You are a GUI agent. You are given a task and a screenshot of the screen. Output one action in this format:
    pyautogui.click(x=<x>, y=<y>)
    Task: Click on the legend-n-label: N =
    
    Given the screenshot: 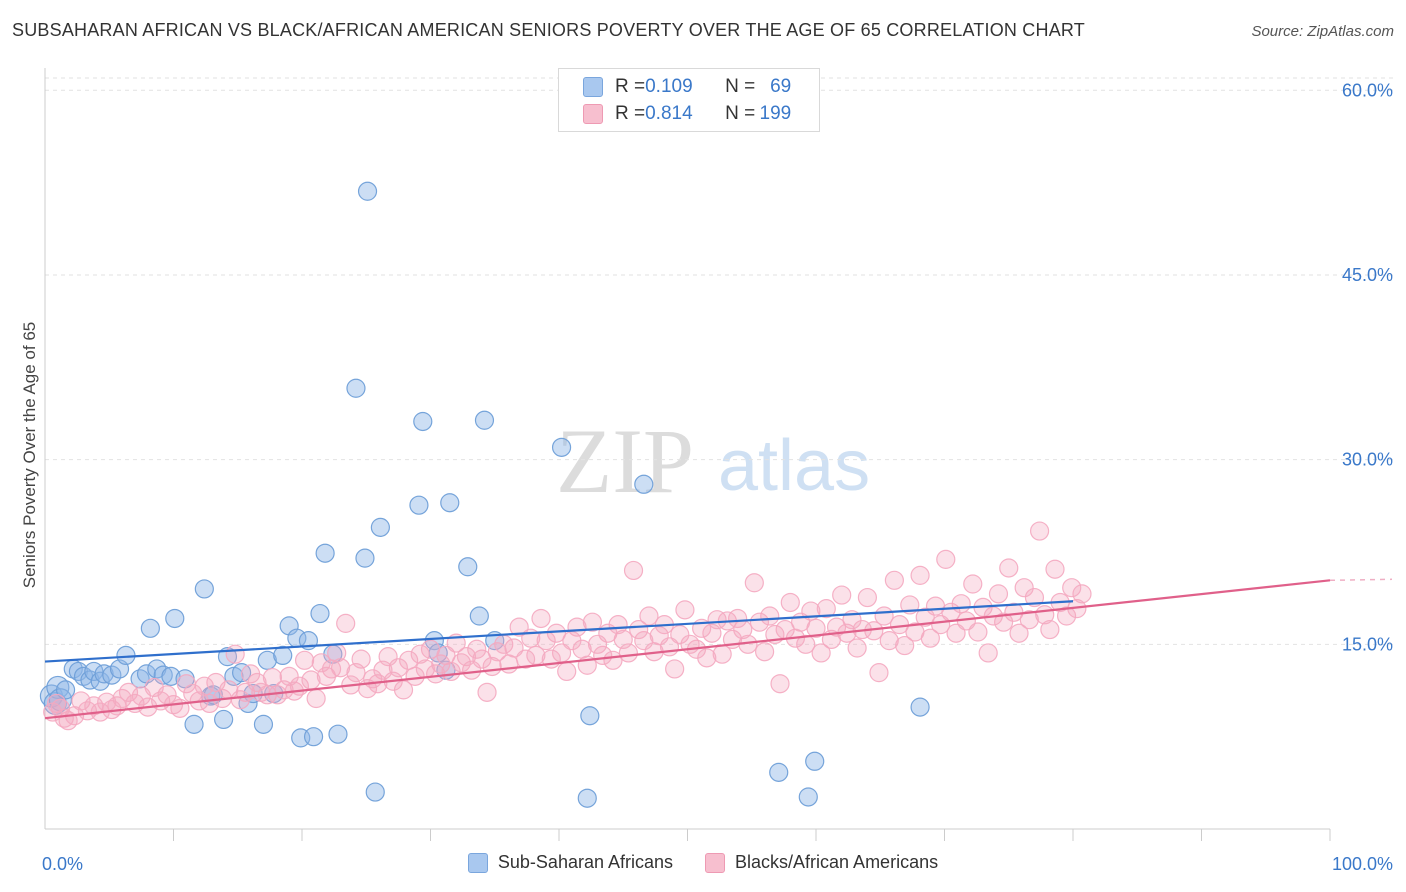 What is the action you would take?
    pyautogui.click(x=740, y=86)
    